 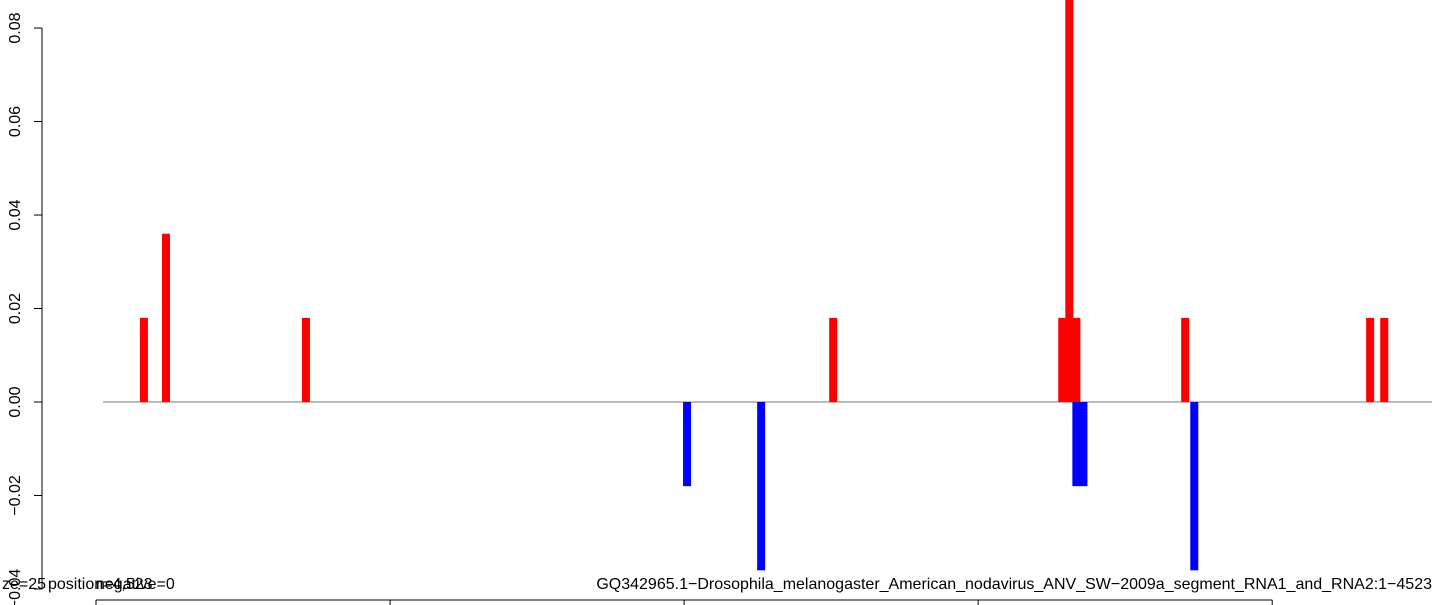 What do you see at coordinates (15, 401) in the screenshot?
I see `y-tick-label: 0.00` at bounding box center [15, 401].